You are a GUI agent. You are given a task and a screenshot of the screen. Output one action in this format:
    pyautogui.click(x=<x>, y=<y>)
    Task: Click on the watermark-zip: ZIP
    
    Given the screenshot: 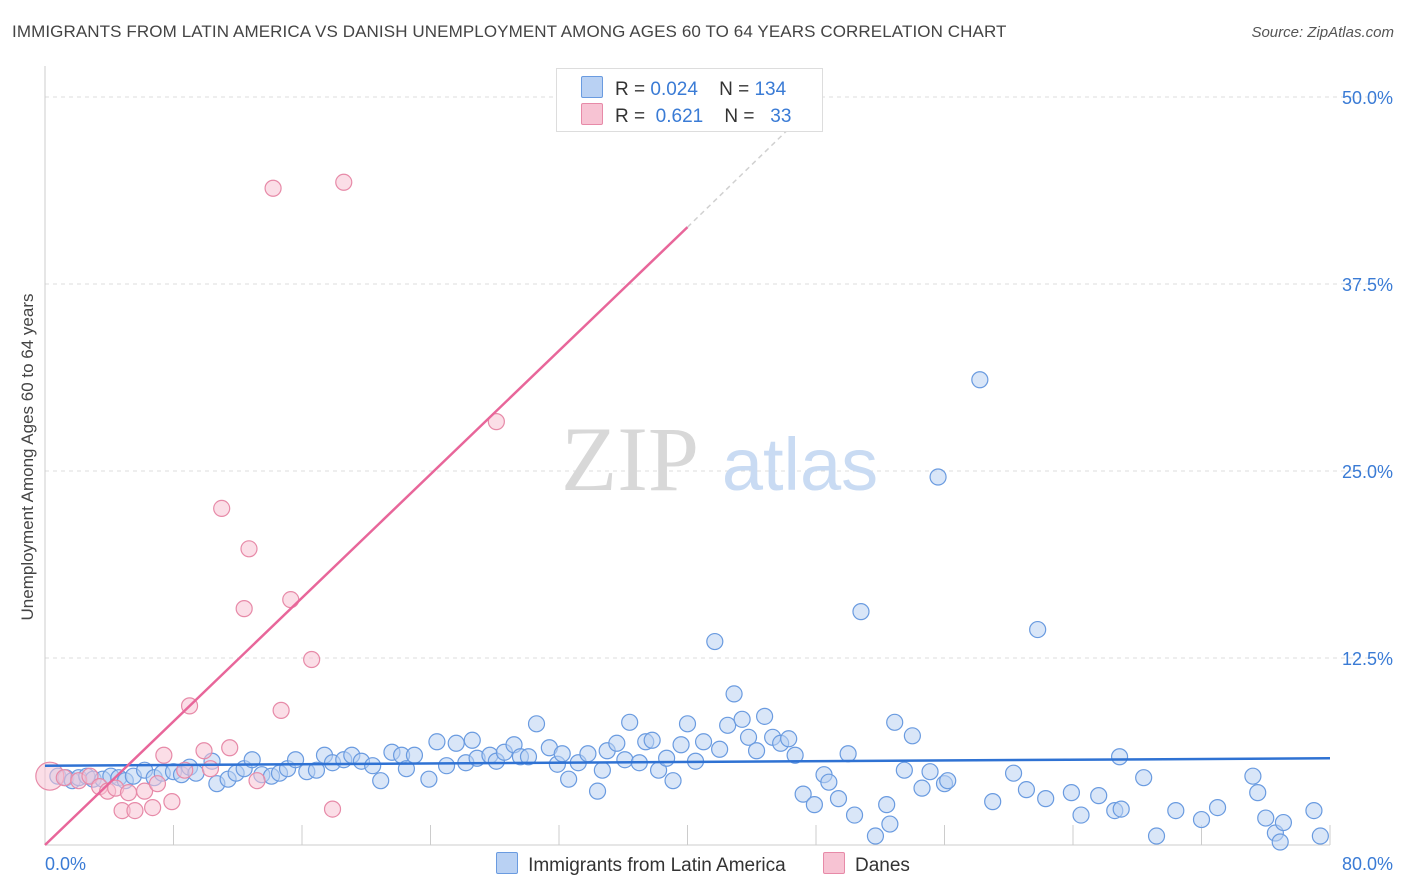 What is the action you would take?
    pyautogui.click(x=630, y=459)
    